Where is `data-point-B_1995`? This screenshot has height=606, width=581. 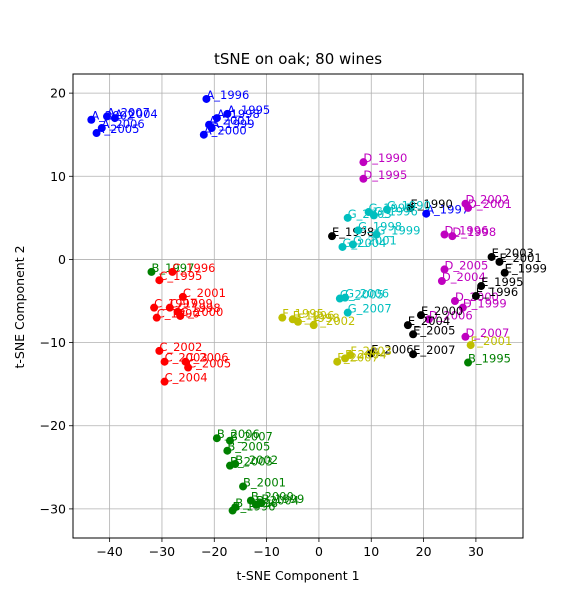 data-point-B_1995 is located at coordinates (468, 362).